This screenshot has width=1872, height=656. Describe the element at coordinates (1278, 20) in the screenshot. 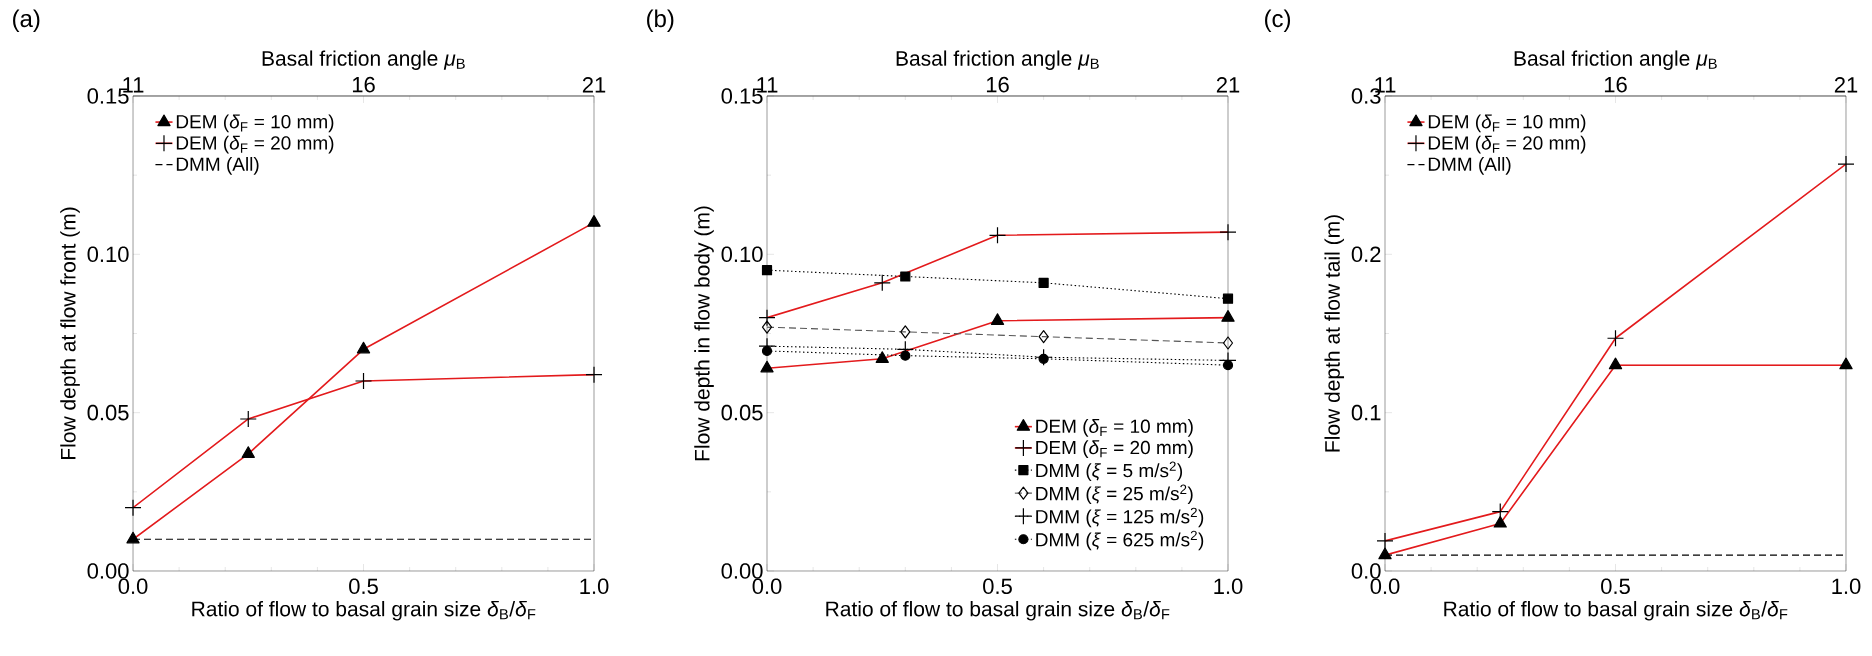

I see `chart-title: (c)` at that location.